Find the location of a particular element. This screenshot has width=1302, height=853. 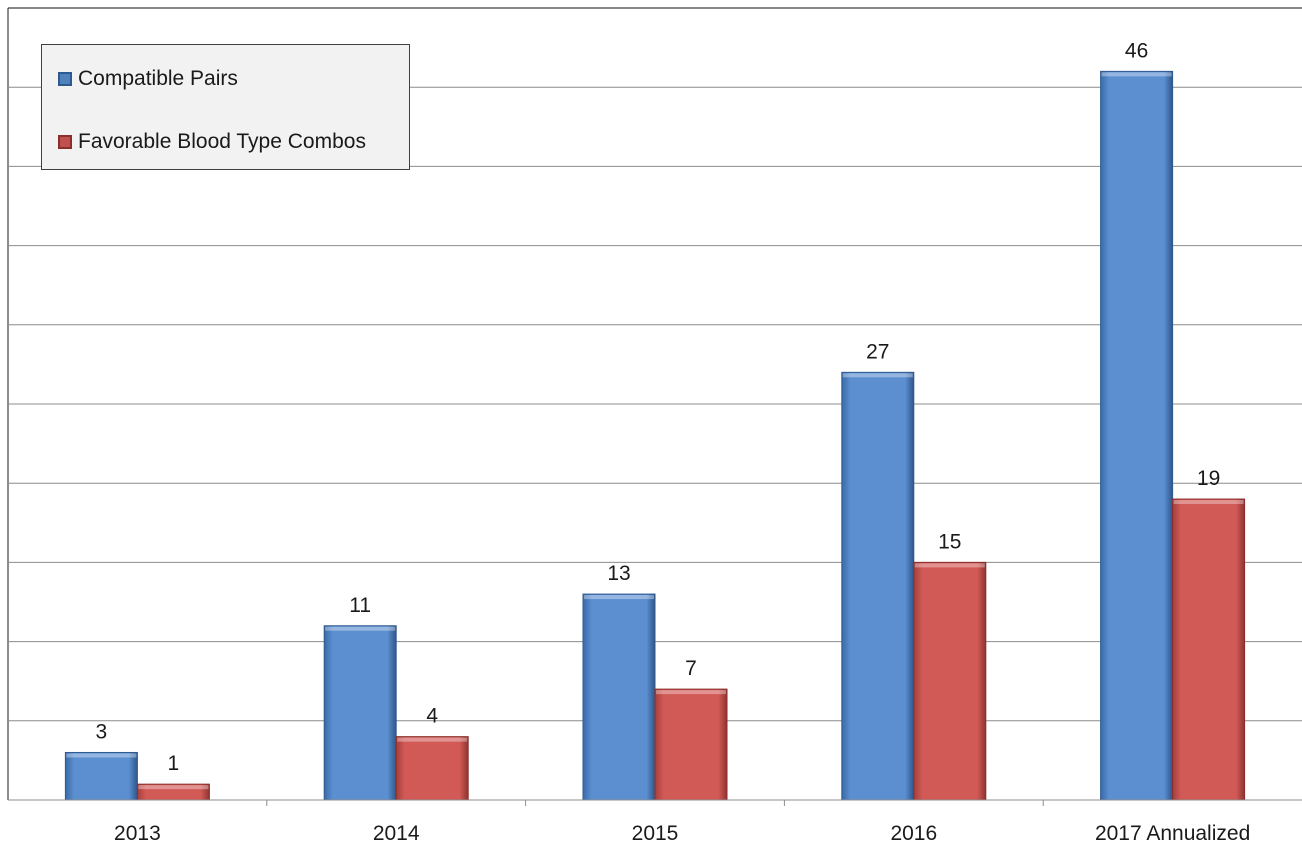

legend-item-compatible-pairs: Compatible Pairs is located at coordinates (148, 79).